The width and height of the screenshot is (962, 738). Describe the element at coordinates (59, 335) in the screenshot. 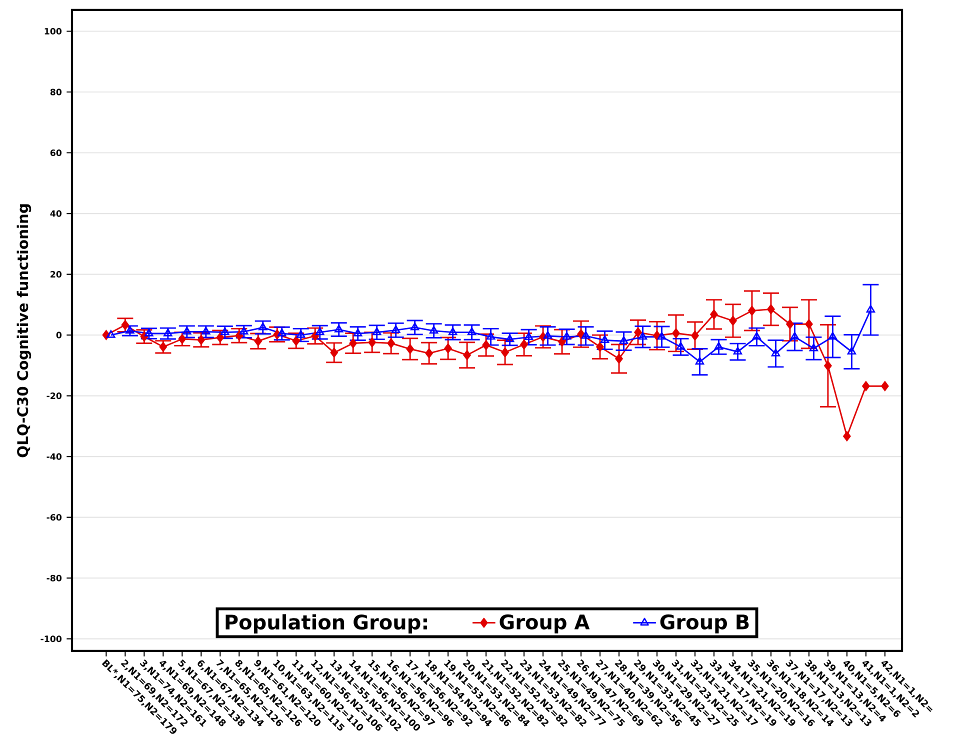

I see `y-tick-label: 0` at that location.